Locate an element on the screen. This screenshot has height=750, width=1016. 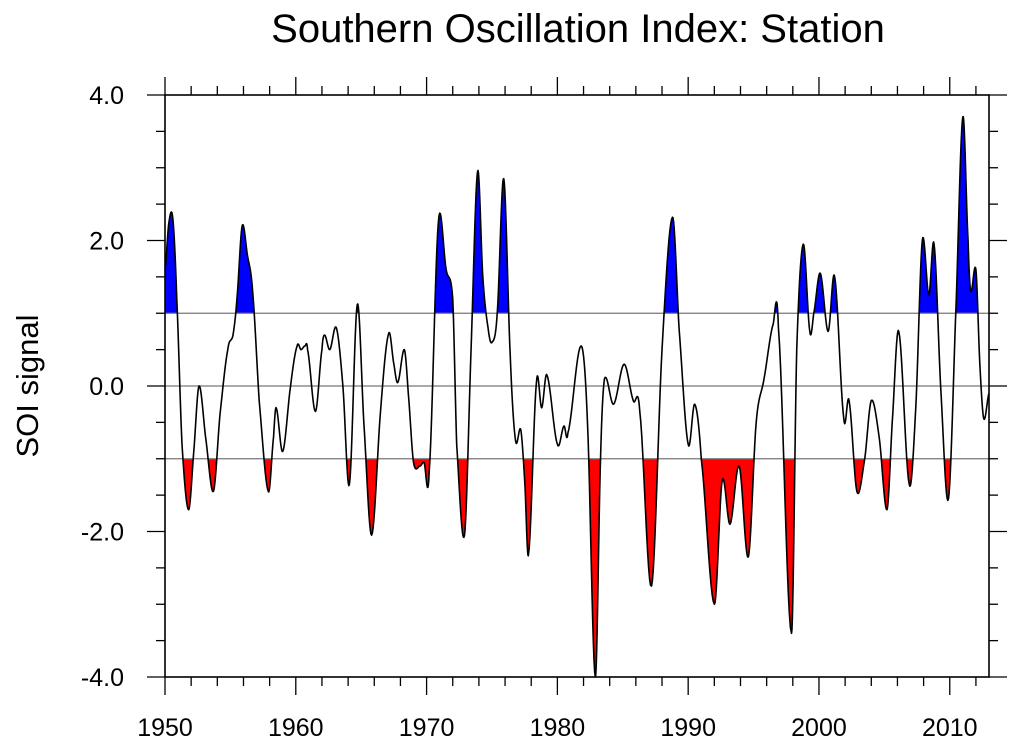
x-tick-label: 1970 is located at coordinates (427, 728).